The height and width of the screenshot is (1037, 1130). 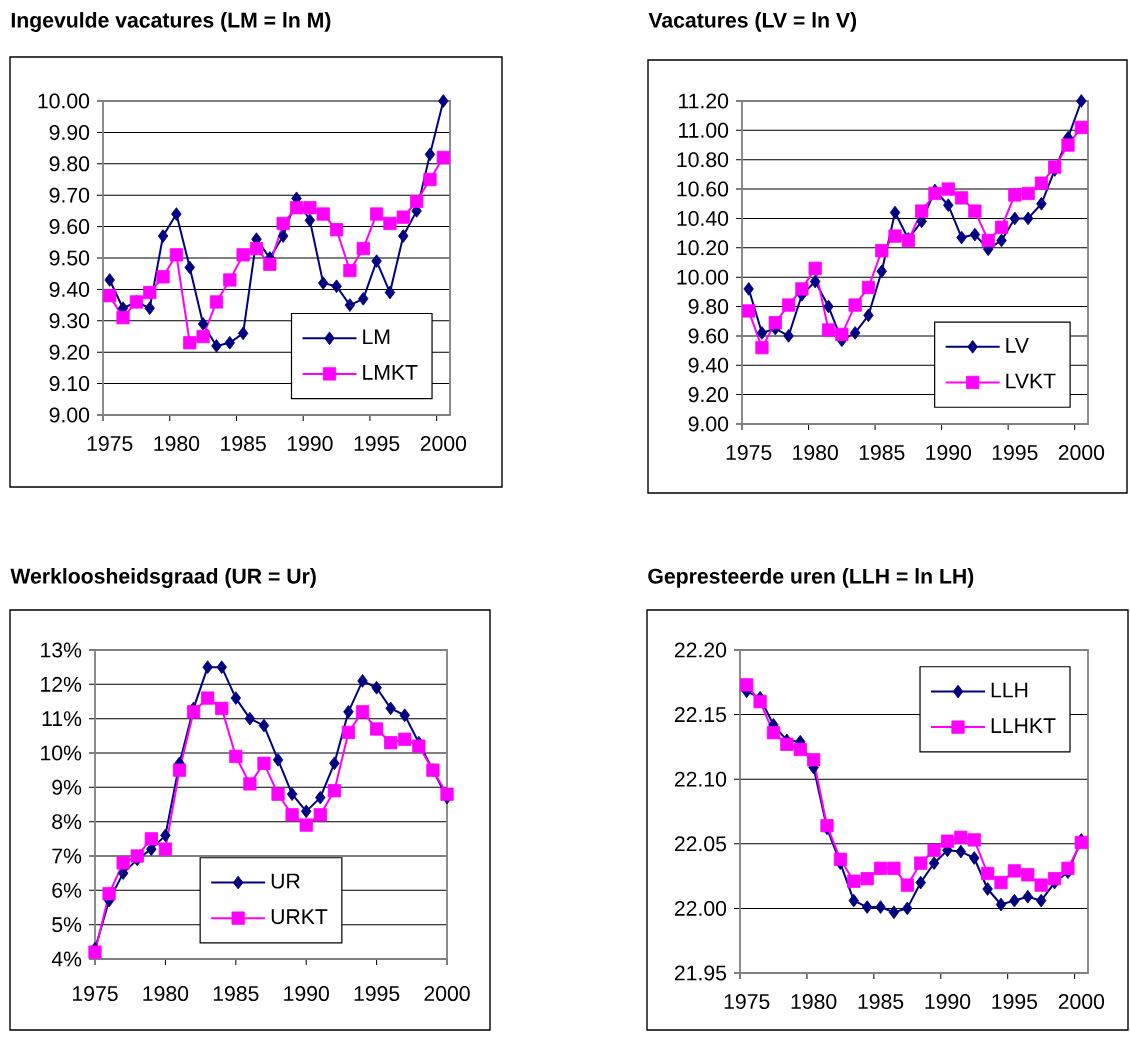 What do you see at coordinates (1017, 345) in the screenshot?
I see `legend-label: LV` at bounding box center [1017, 345].